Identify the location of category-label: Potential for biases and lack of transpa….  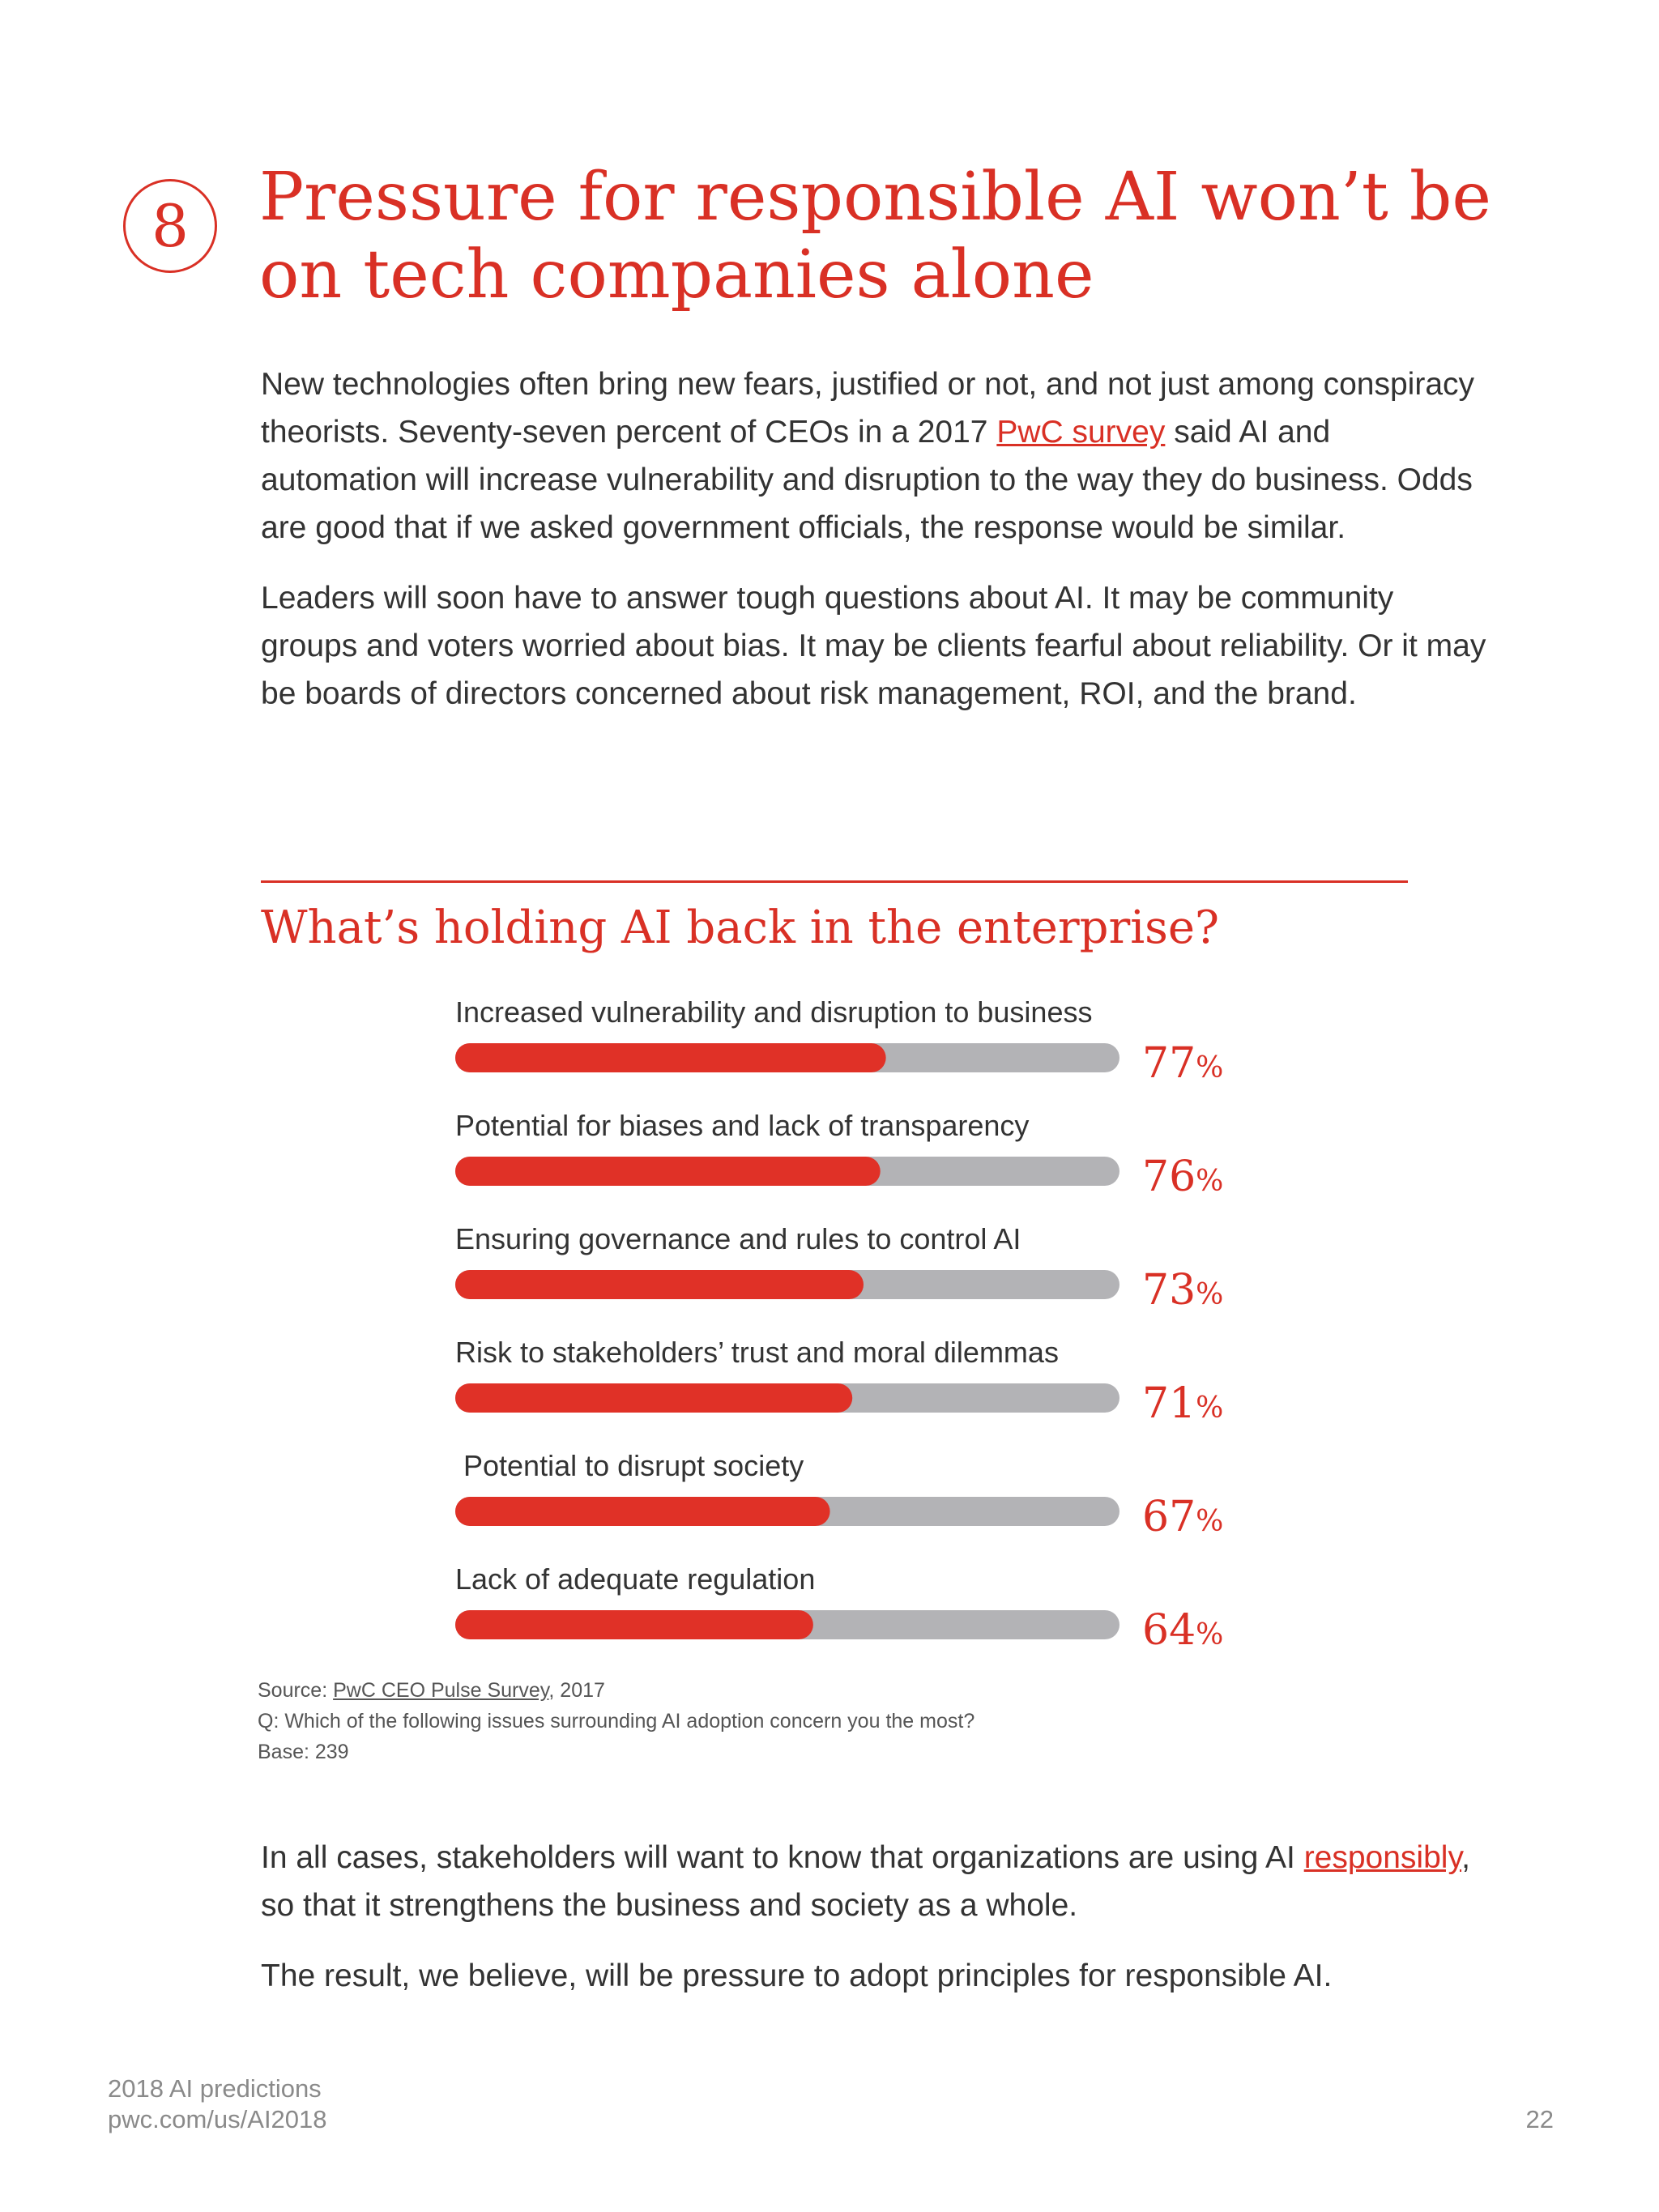
(742, 1126).